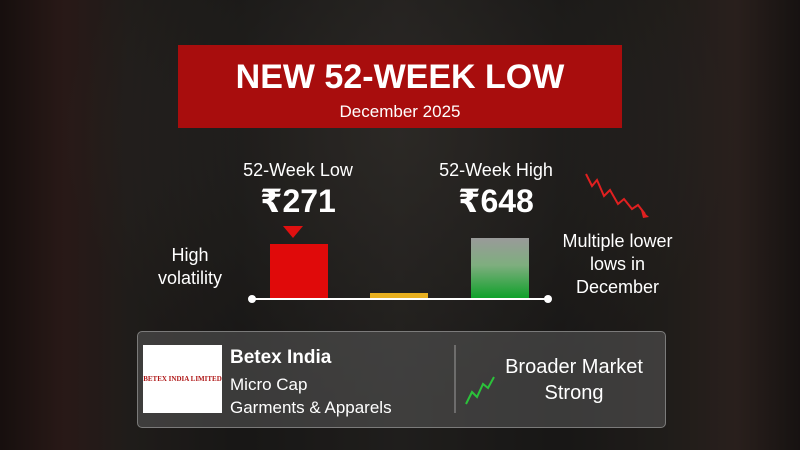  What do you see at coordinates (400, 77) in the screenshot?
I see `title: NEW 52-WEEK LOW` at bounding box center [400, 77].